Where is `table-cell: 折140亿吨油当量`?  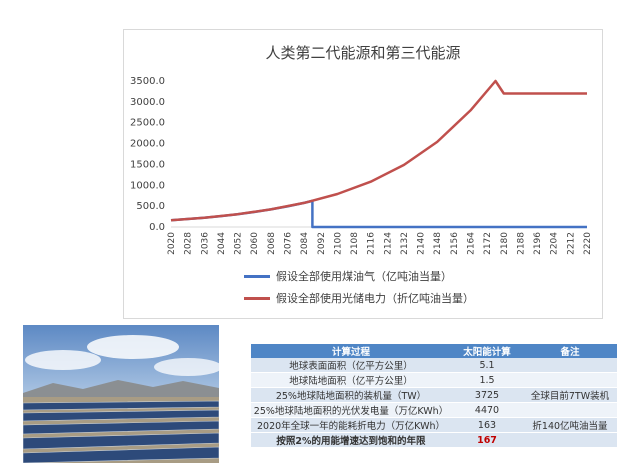
table-cell: 折140亿吨油当量 is located at coordinates (570, 425).